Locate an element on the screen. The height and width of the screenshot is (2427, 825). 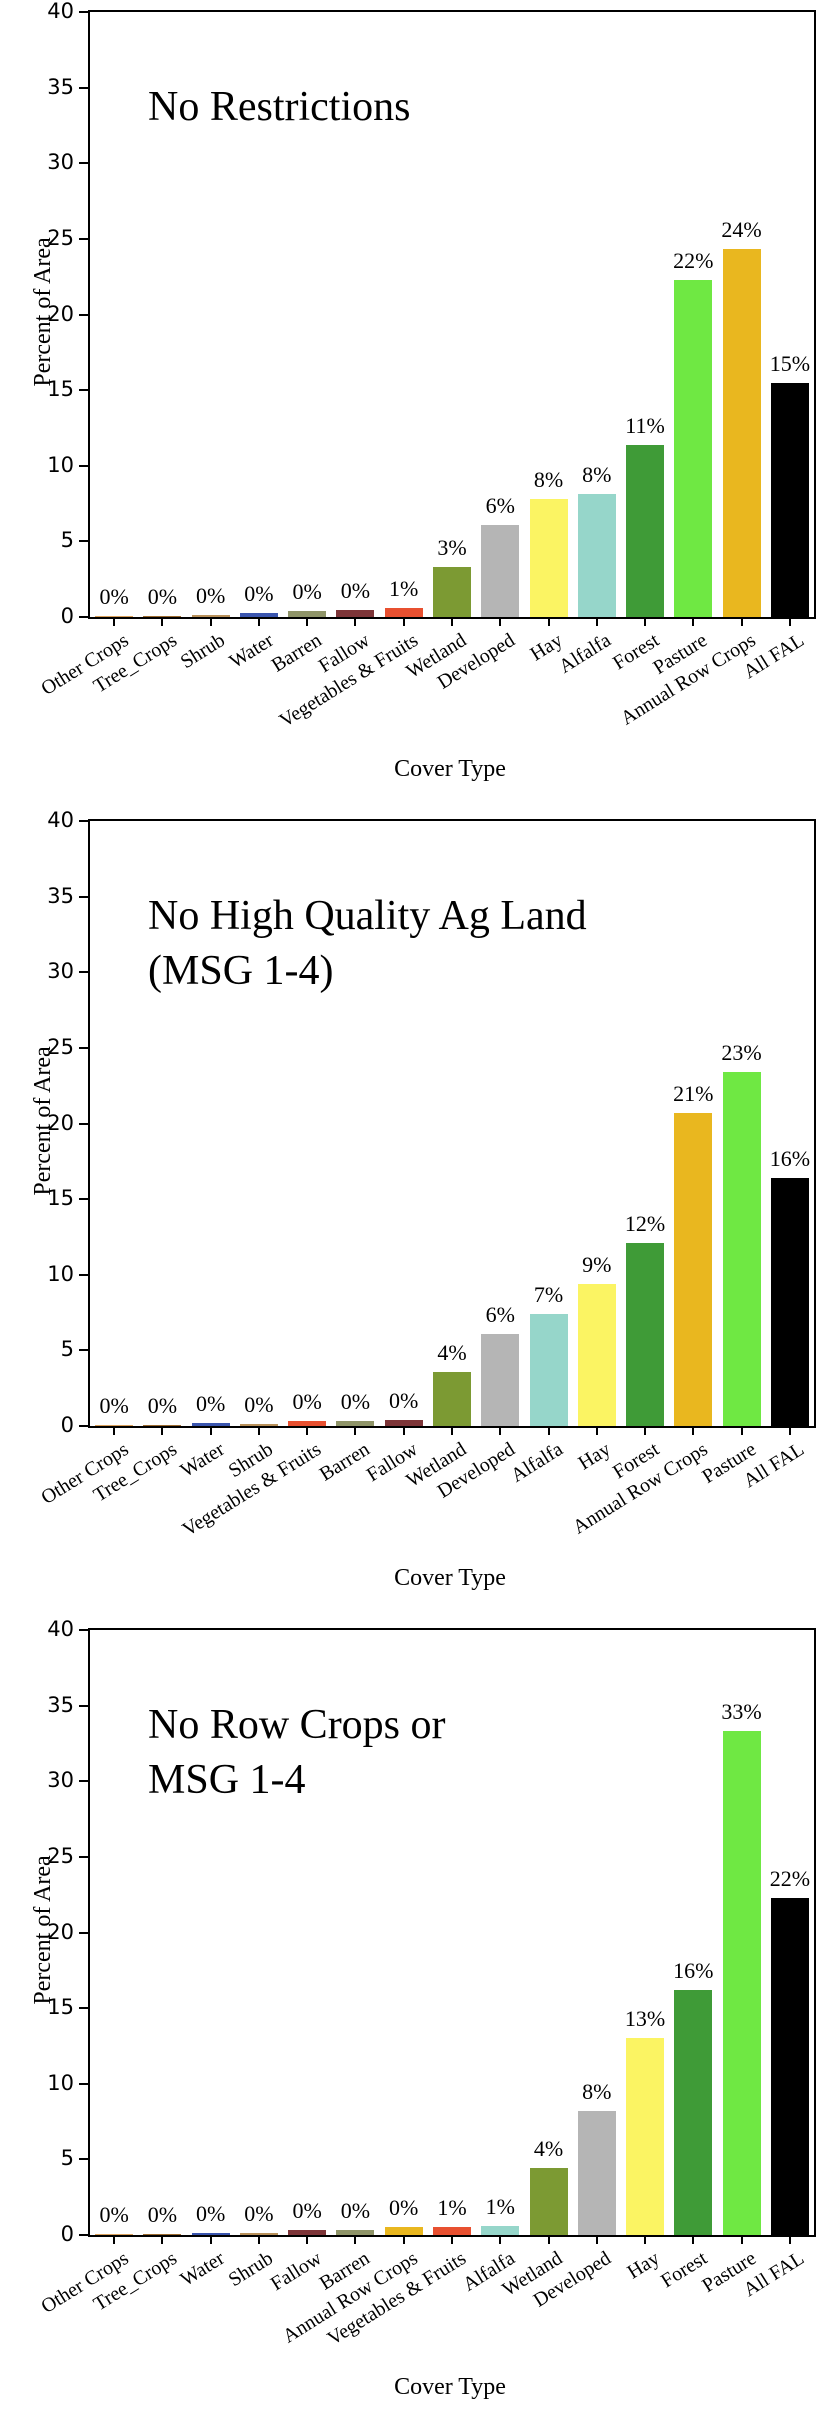
bar-value-label: 21% is located at coordinates (693, 1093).